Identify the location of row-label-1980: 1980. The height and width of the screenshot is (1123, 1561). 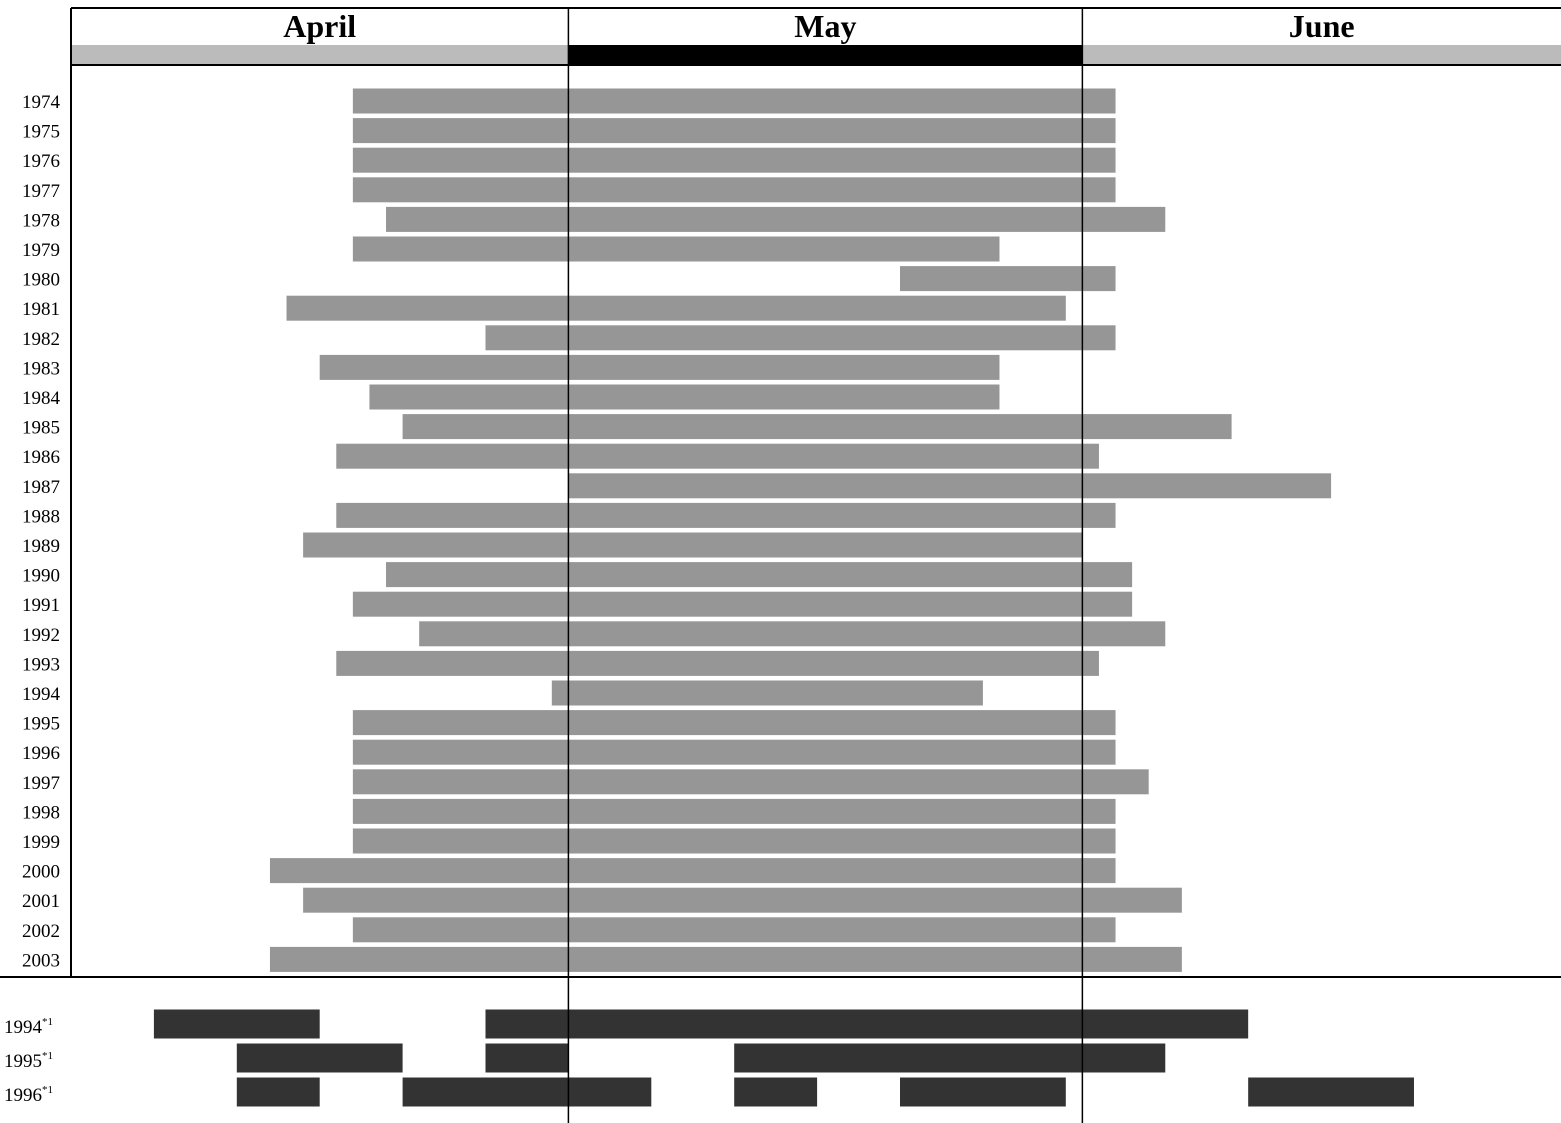
(41, 280).